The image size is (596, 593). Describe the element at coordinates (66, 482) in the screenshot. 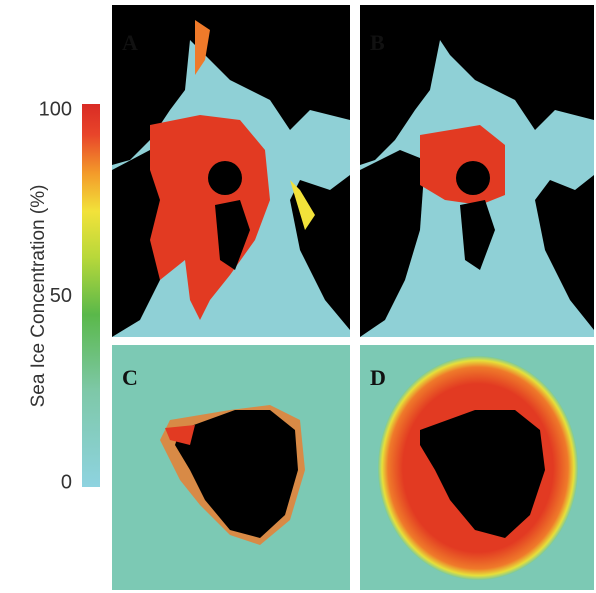

I see `colorbar-tick-label: 0` at that location.